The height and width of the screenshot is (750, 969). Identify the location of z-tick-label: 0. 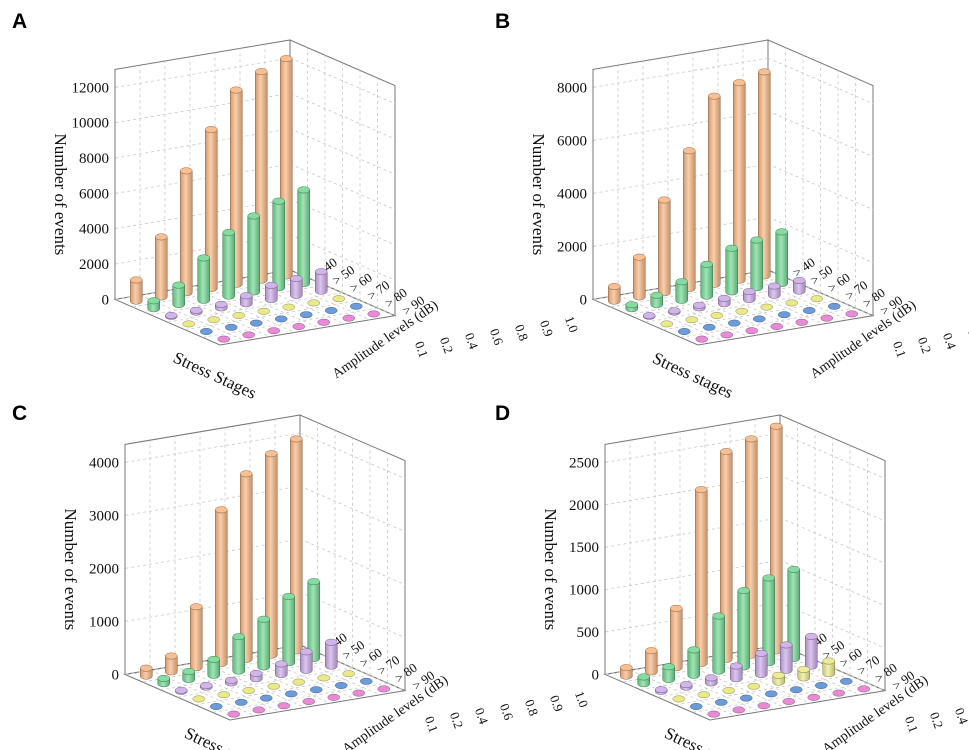
(596, 675).